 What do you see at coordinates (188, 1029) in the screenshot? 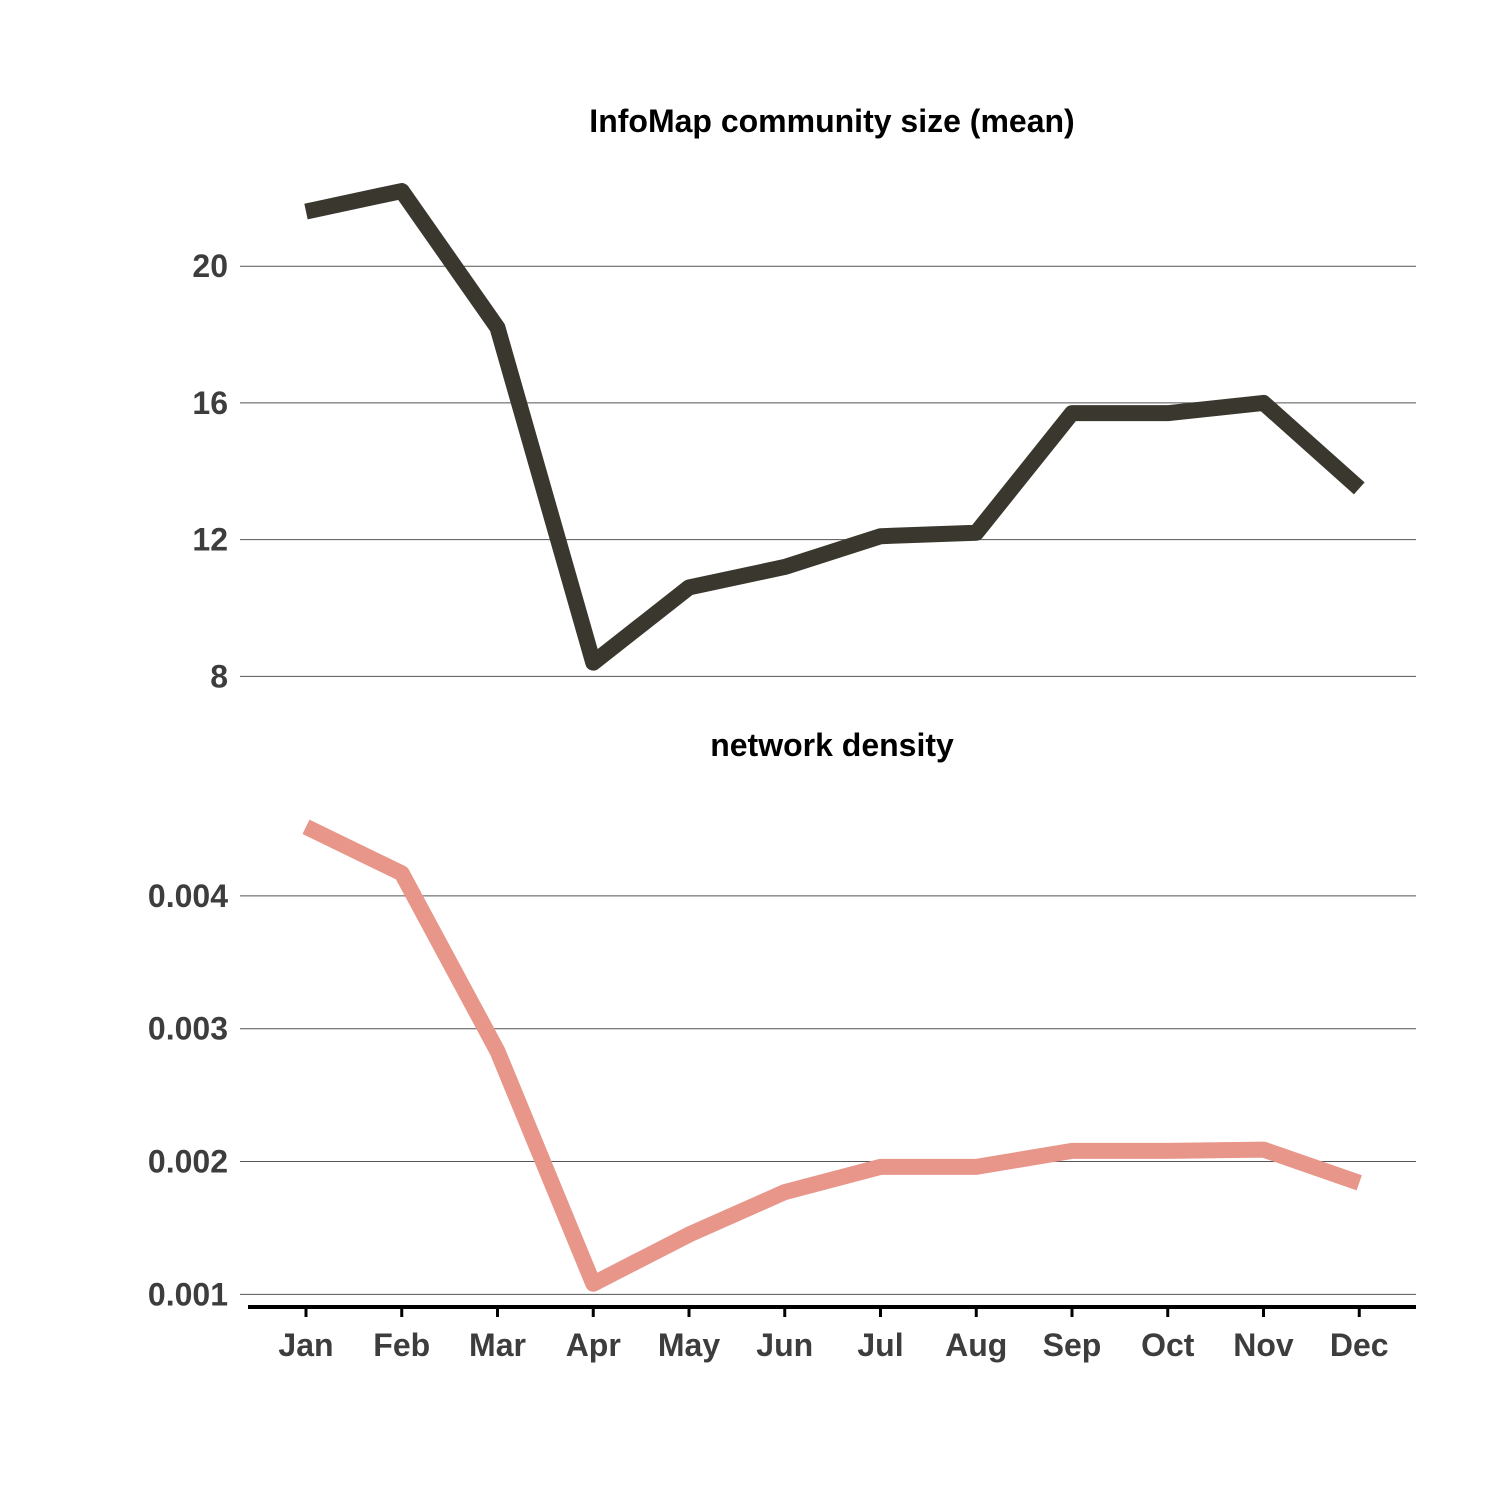
I see `y-tick-label: 0.003` at bounding box center [188, 1029].